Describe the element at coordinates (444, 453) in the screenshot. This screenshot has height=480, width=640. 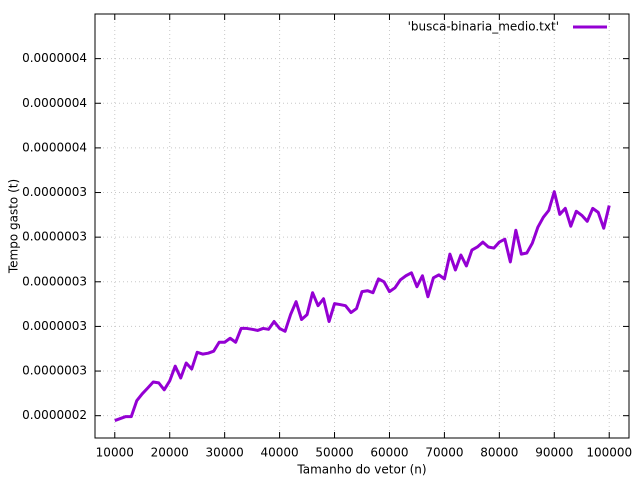
I see `x-tick-label: 70000` at that location.